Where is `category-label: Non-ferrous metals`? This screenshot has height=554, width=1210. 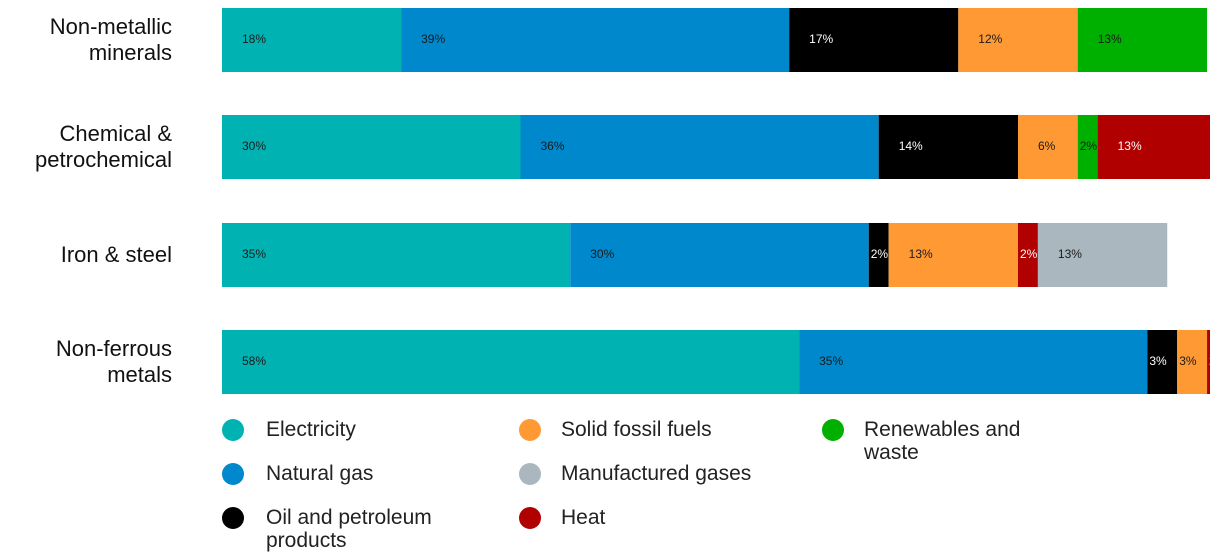
category-label: Non-ferrous metals is located at coordinates (113, 361).